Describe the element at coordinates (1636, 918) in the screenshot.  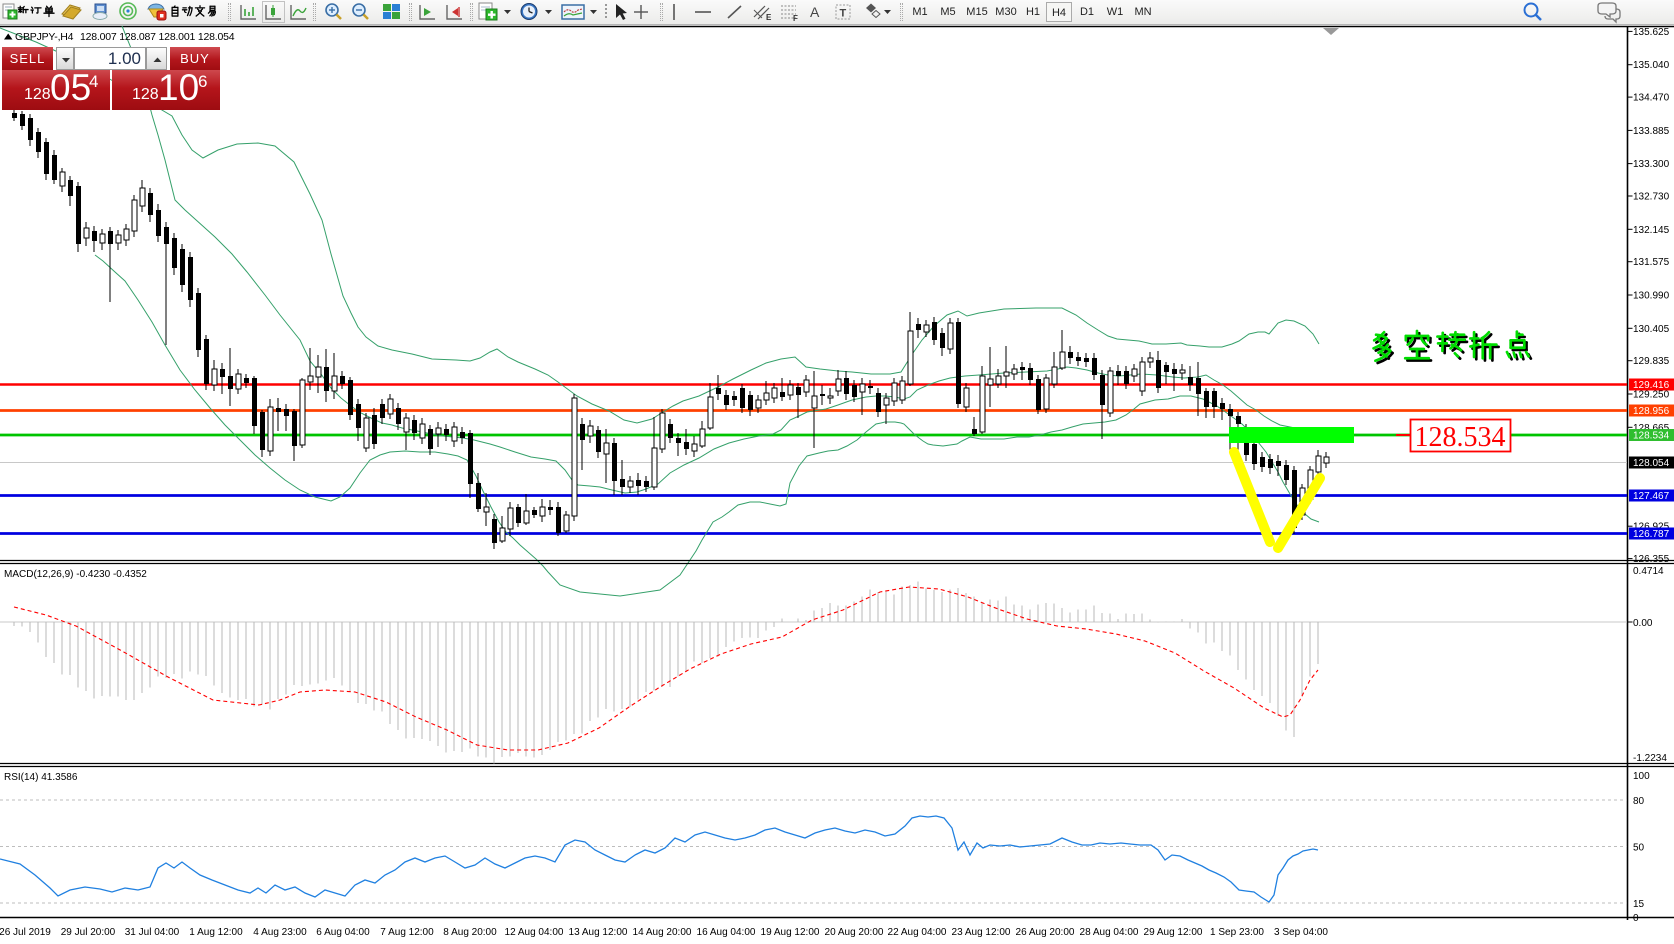
I see `svg-text: 0` at that location.